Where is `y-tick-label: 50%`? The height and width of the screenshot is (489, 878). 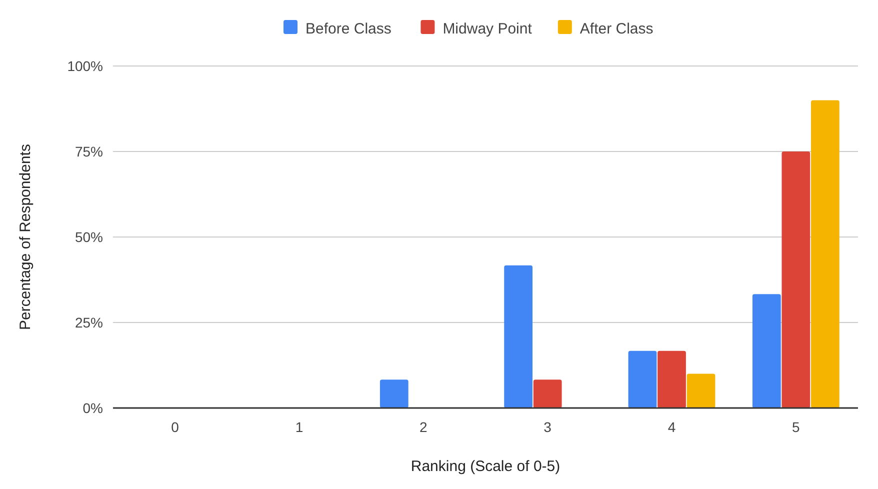 y-tick-label: 50% is located at coordinates (88, 236).